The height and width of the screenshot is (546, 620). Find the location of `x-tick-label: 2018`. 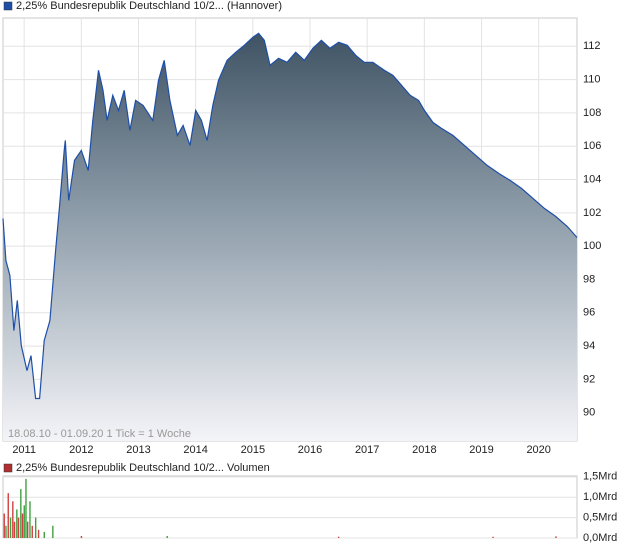

x-tick-label: 2018 is located at coordinates (424, 450).